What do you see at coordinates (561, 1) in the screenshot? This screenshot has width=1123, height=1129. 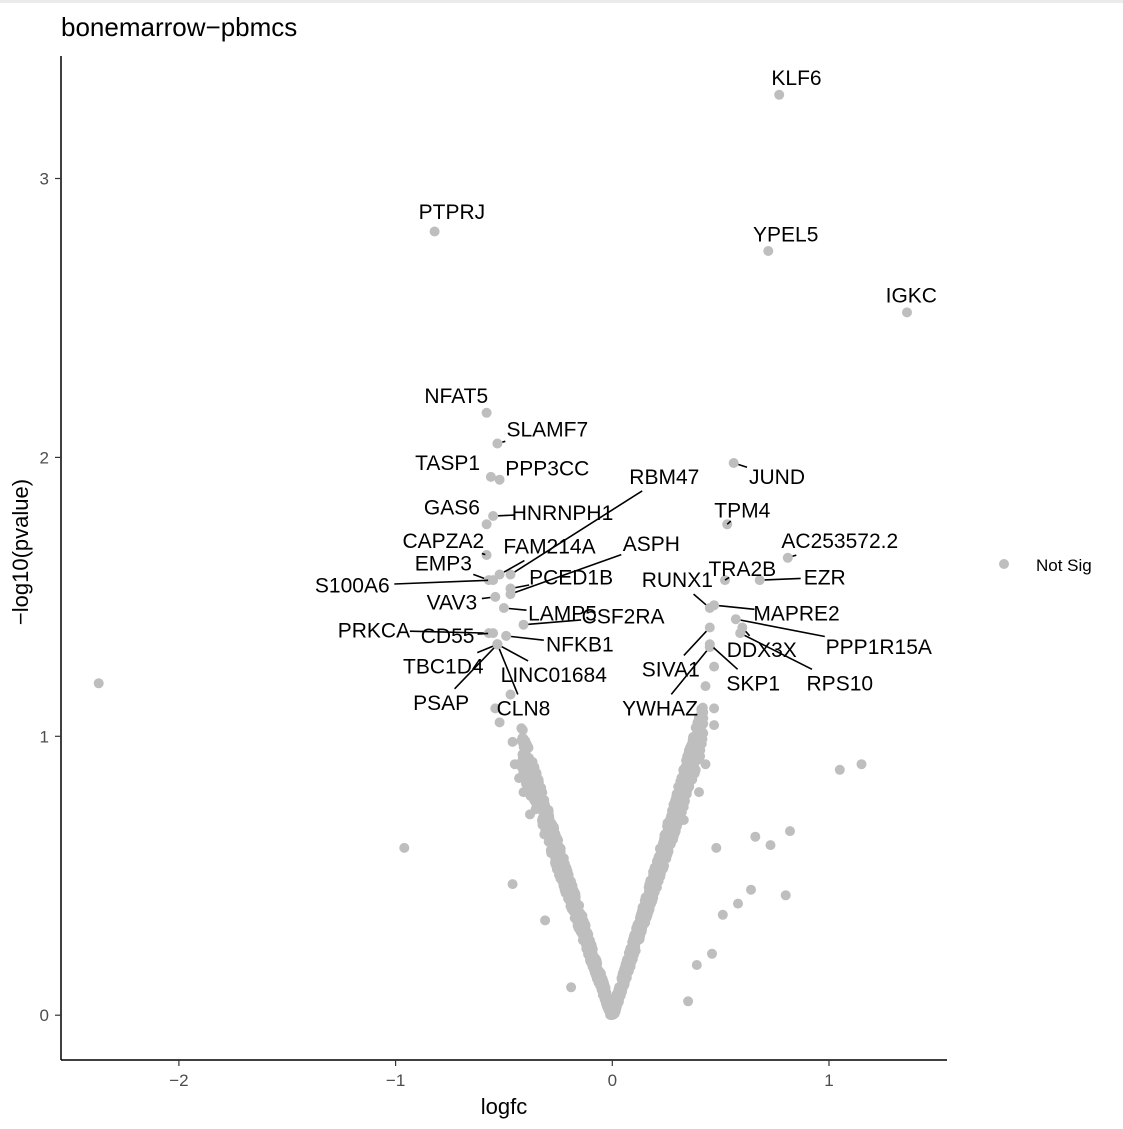 I see `top-rule` at bounding box center [561, 1].